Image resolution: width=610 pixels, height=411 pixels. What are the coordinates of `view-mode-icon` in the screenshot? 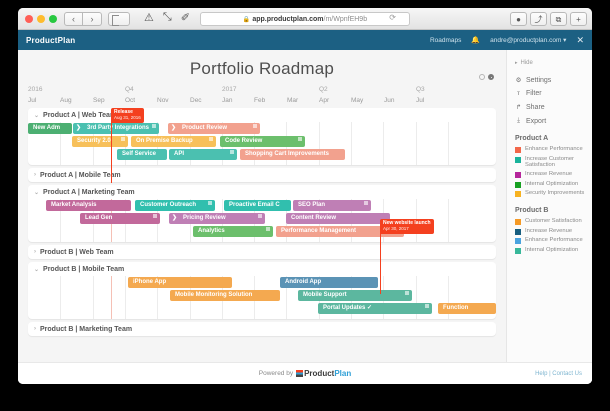 It's located at (482, 77).